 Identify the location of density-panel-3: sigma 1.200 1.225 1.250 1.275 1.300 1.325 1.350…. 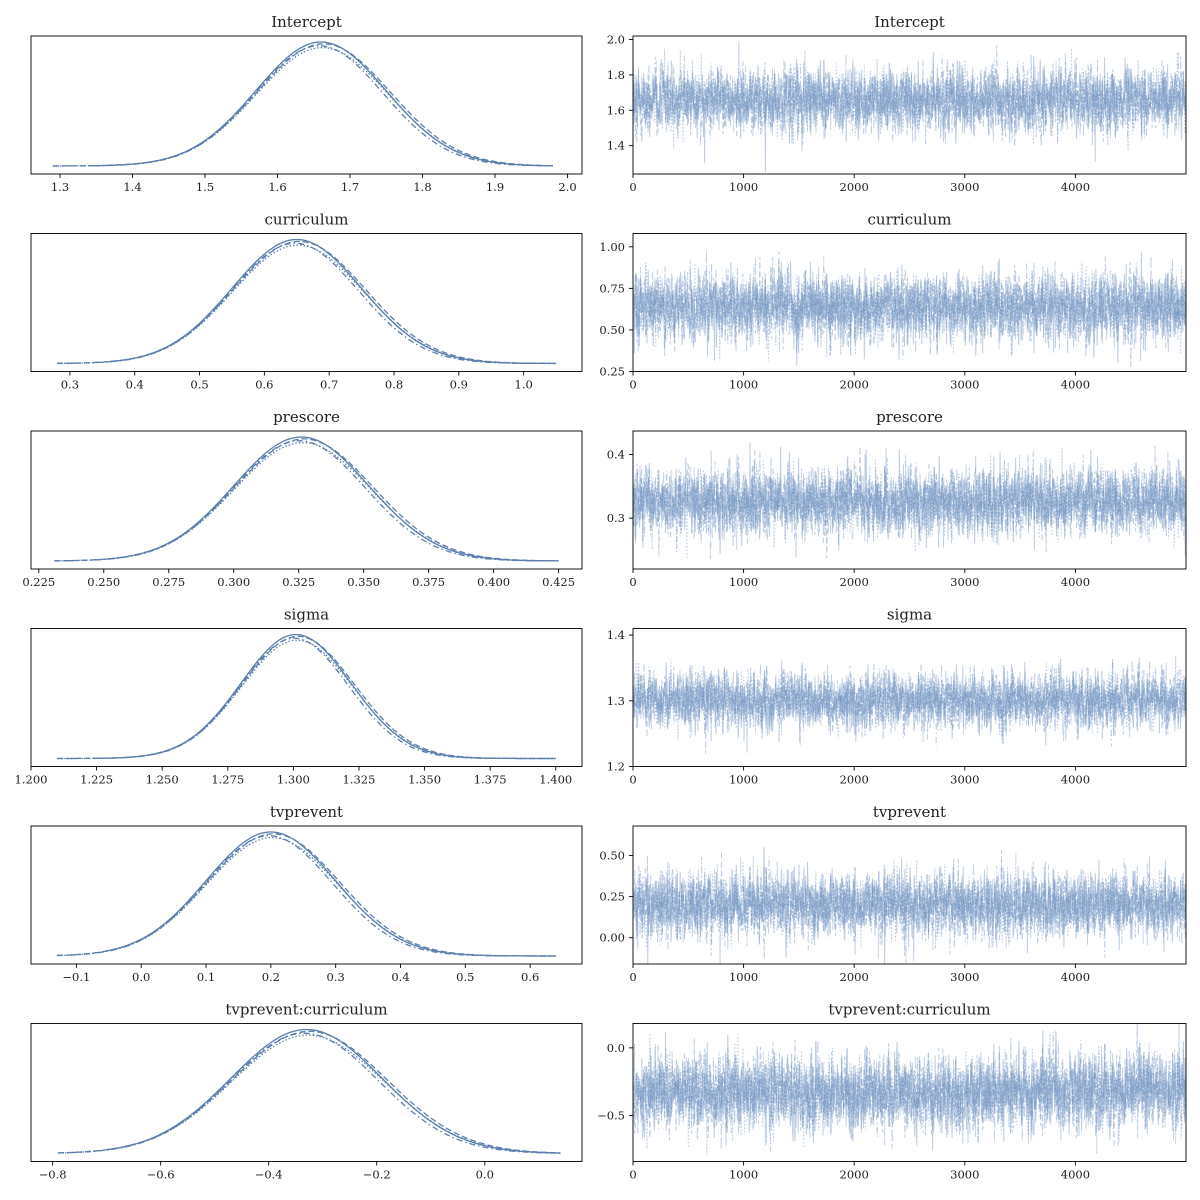
(299, 696).